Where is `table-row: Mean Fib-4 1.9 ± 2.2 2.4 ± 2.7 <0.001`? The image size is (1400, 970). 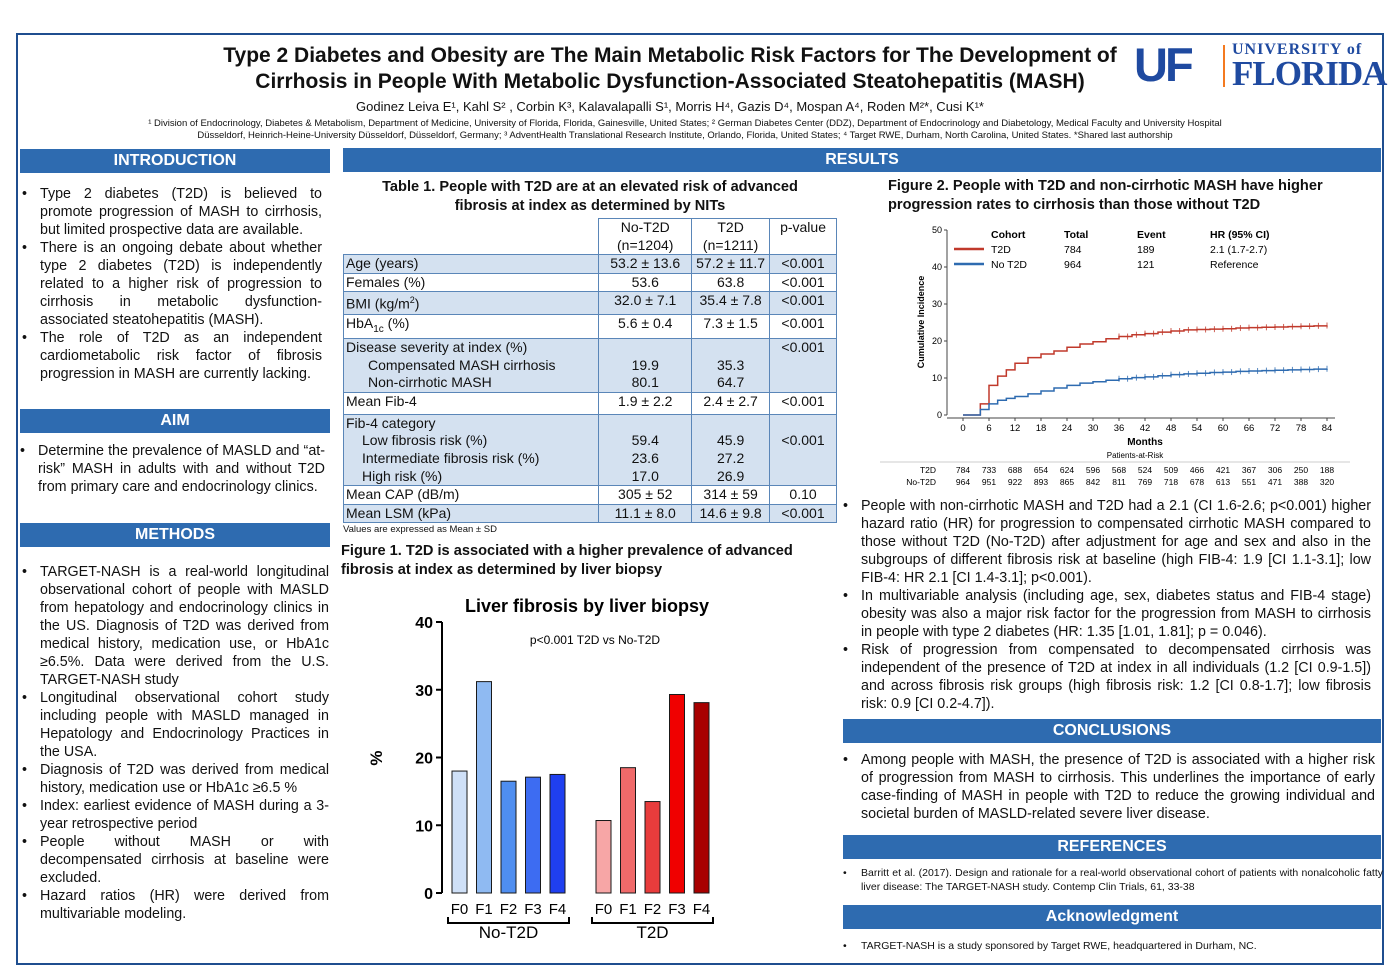
table-row: Mean Fib-4 1.9 ± 2.2 2.4 ± 2.7 <0.001 is located at coordinates (589, 403).